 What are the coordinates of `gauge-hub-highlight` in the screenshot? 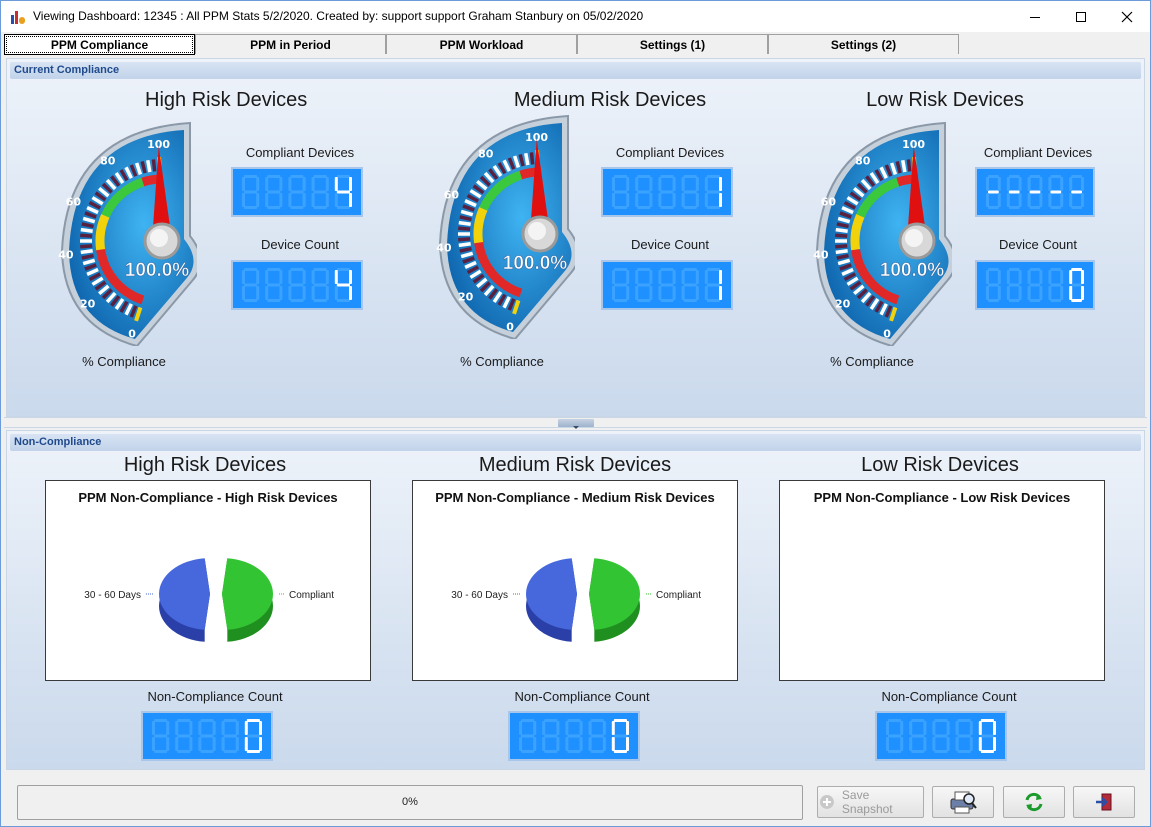 It's located at (914, 238).